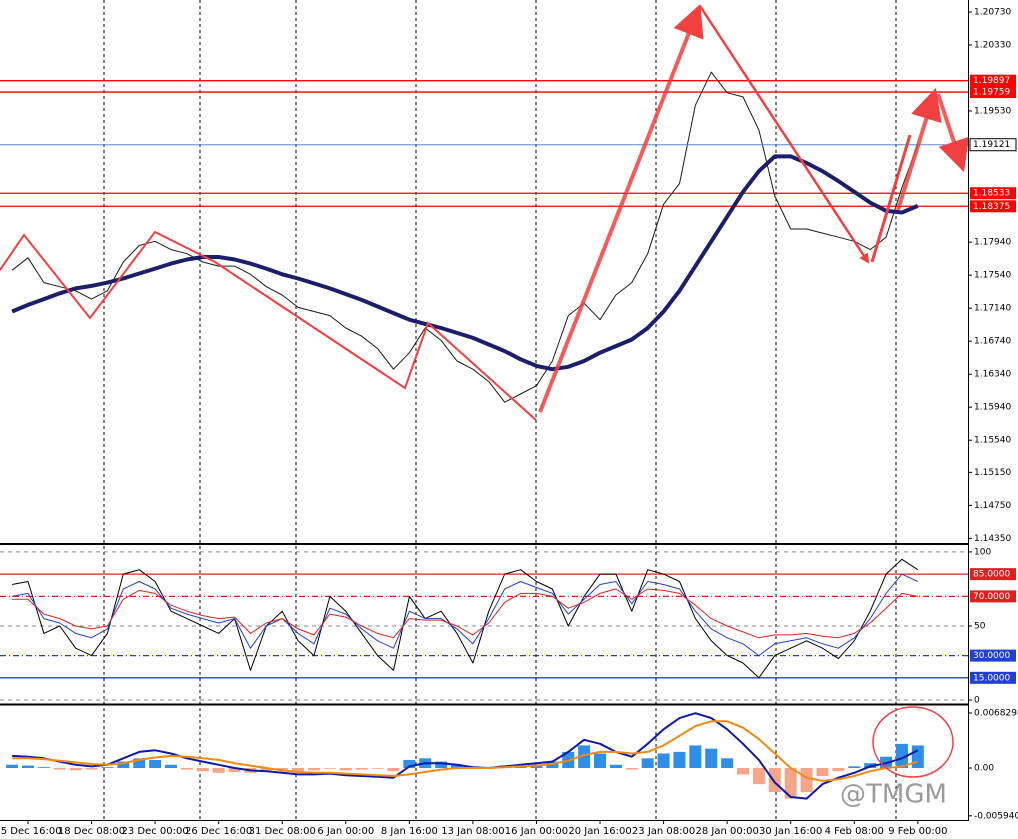  I want to click on y-tick-label: 0.0068298, so click(996, 714).